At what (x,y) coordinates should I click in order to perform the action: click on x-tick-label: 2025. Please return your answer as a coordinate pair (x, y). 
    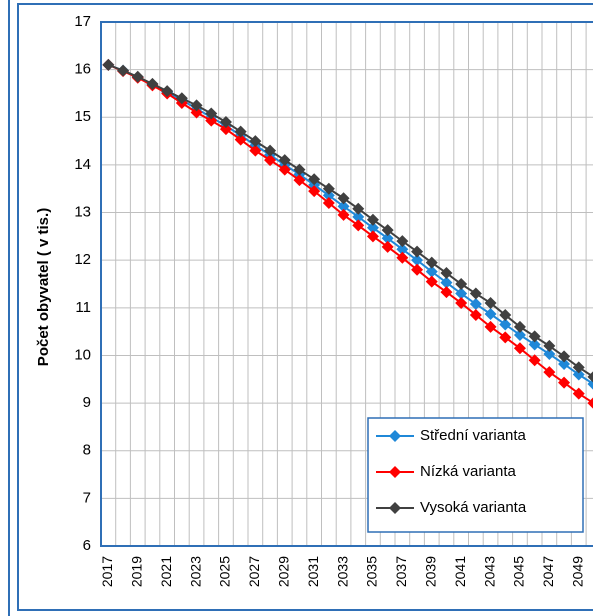
    Looking at the image, I should click on (225, 571).